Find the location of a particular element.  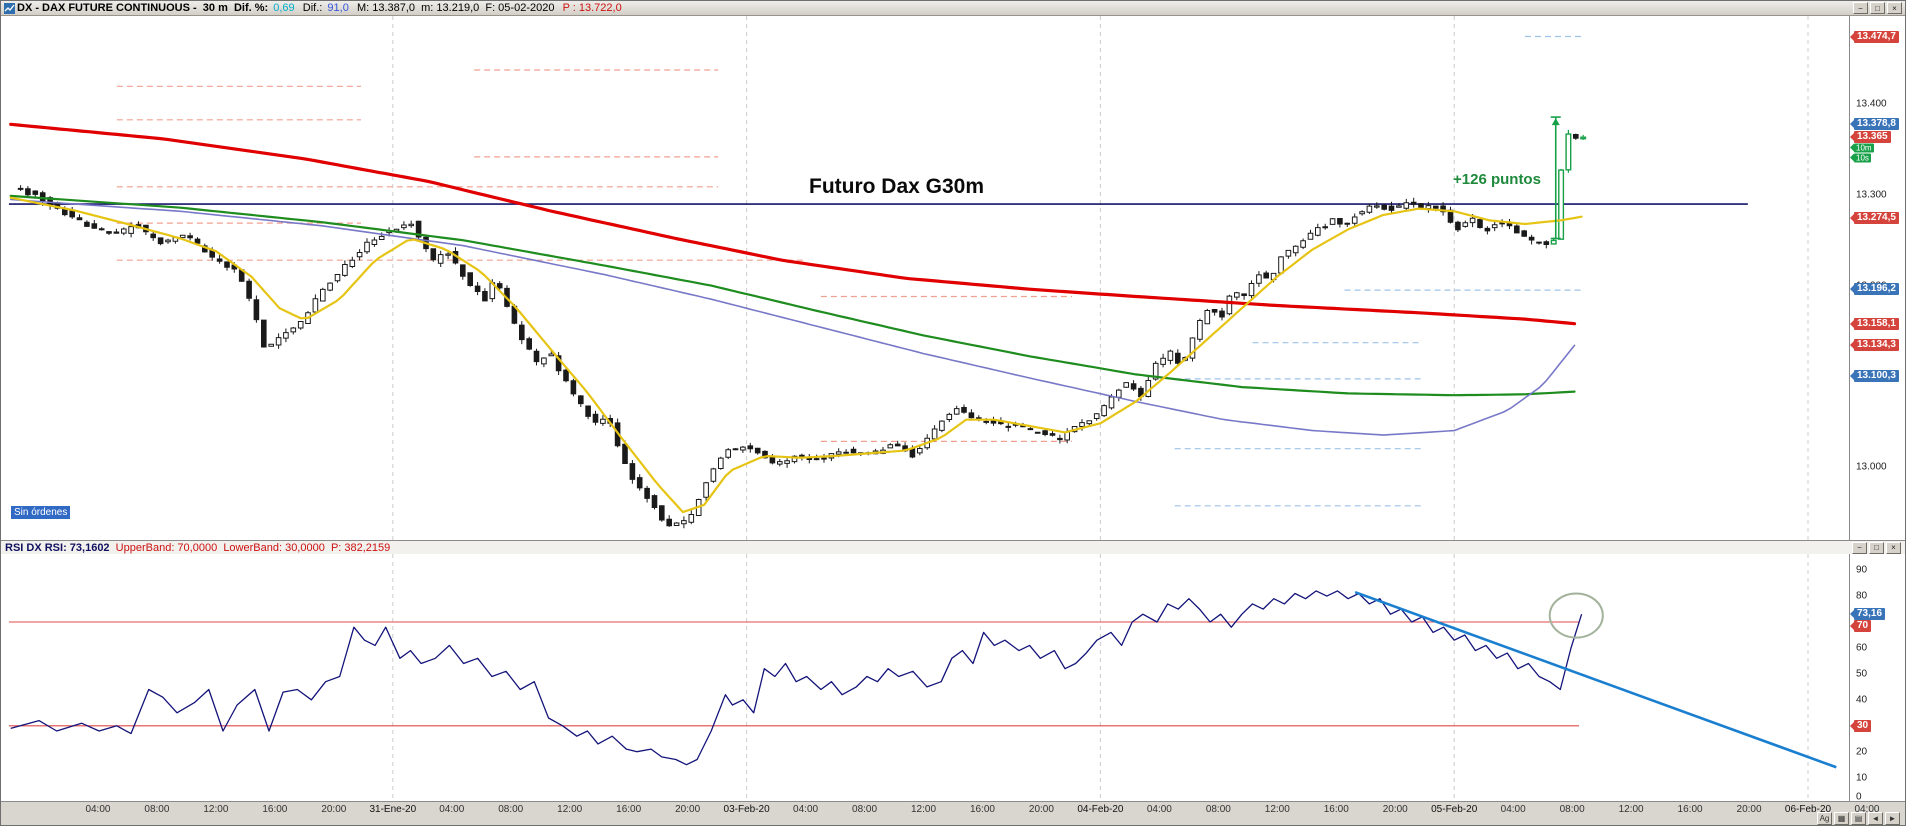

points-gain-annotation: +126 puntos is located at coordinates (1497, 179).